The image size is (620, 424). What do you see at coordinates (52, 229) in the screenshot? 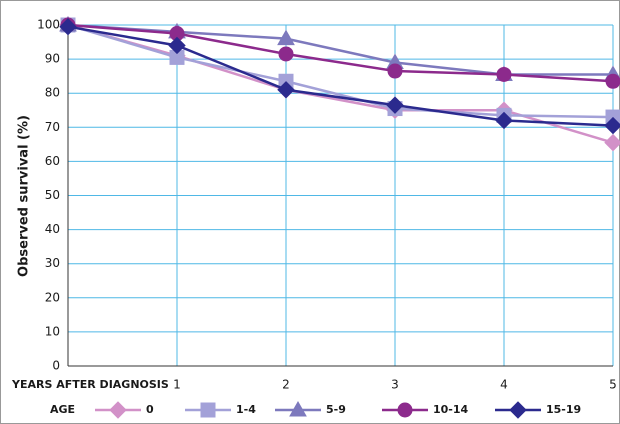
I see `y-tick-label: 40` at bounding box center [52, 229].